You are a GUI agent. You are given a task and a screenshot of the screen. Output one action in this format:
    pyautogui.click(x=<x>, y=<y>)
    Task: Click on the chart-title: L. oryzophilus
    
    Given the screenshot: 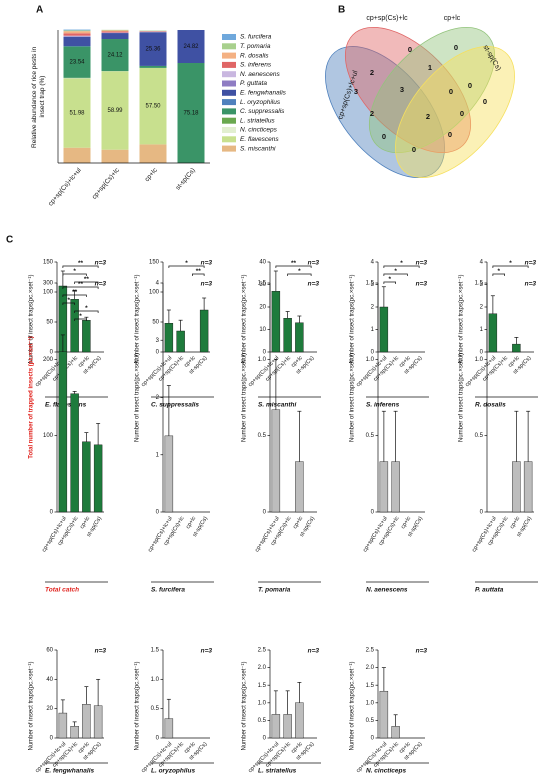 What is the action you would take?
    pyautogui.click(x=173, y=771)
    